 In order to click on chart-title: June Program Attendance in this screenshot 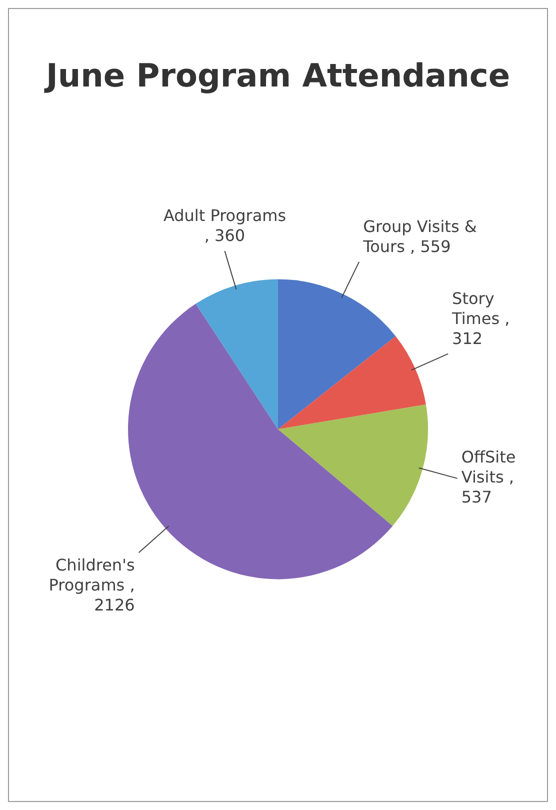, I will do `click(277, 75)`.